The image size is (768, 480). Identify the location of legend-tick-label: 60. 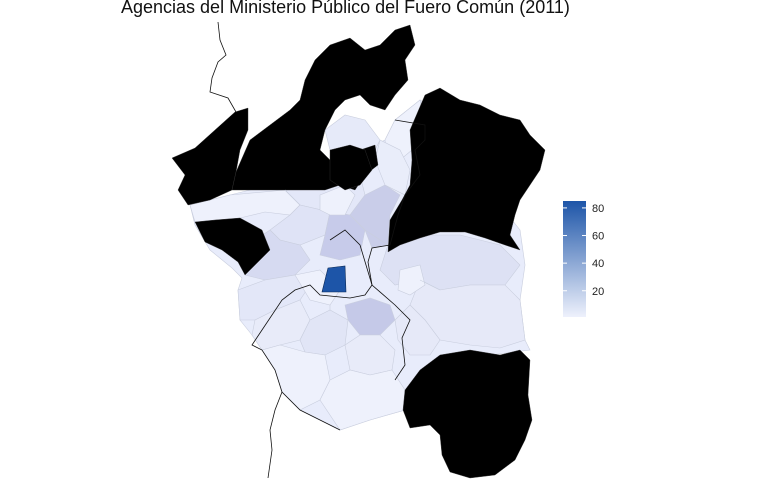
(598, 237).